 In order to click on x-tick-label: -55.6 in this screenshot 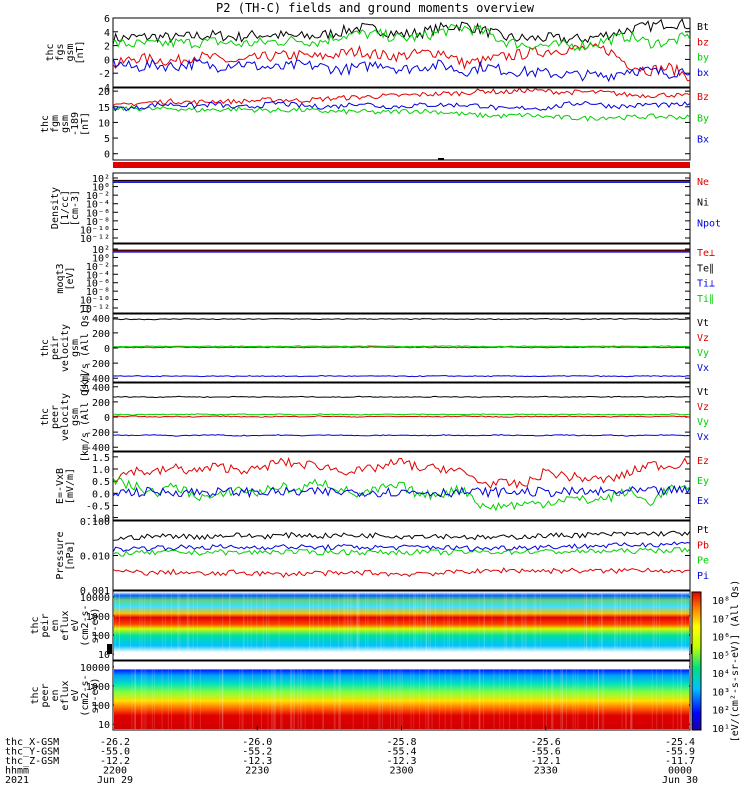, I will do `click(546, 752)`.